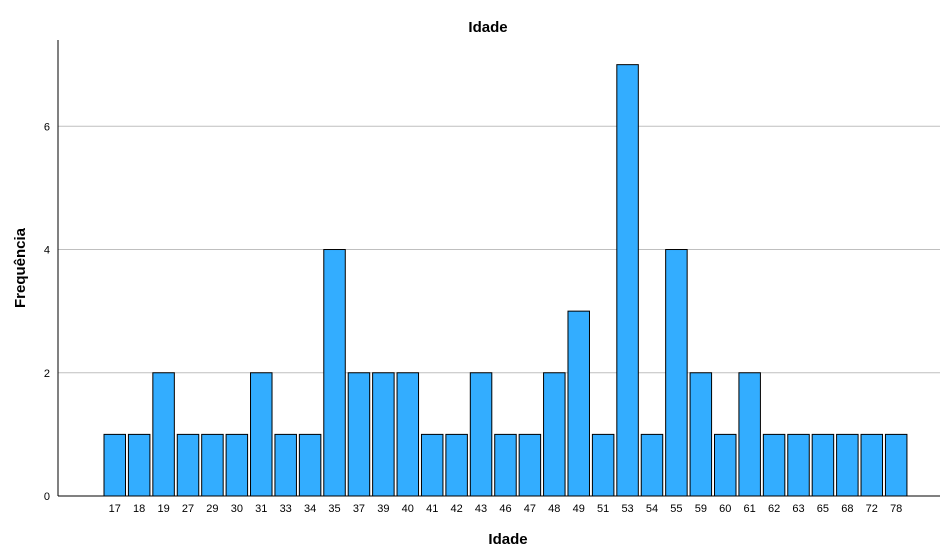 The height and width of the screenshot is (547, 943). Describe the element at coordinates (237, 509) in the screenshot. I see `x-tick-label: 30` at that location.